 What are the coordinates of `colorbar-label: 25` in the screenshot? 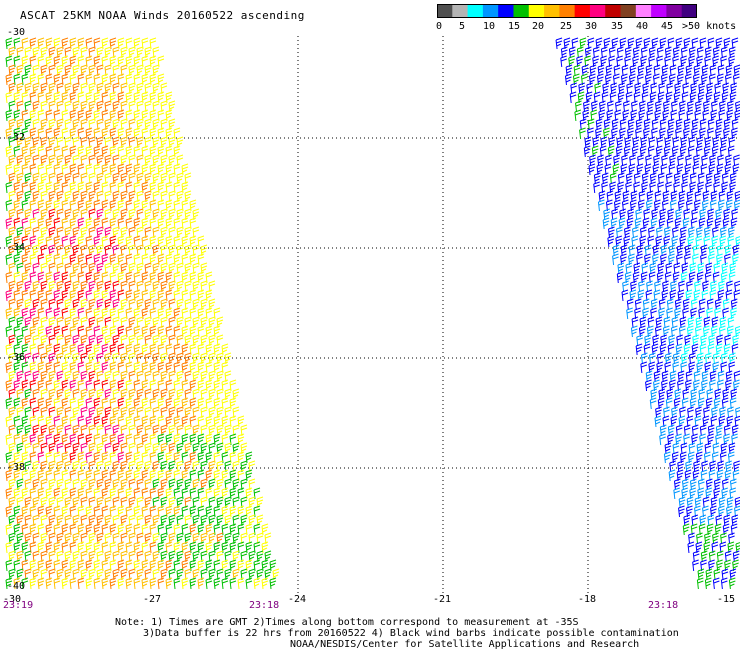 It's located at (566, 26).